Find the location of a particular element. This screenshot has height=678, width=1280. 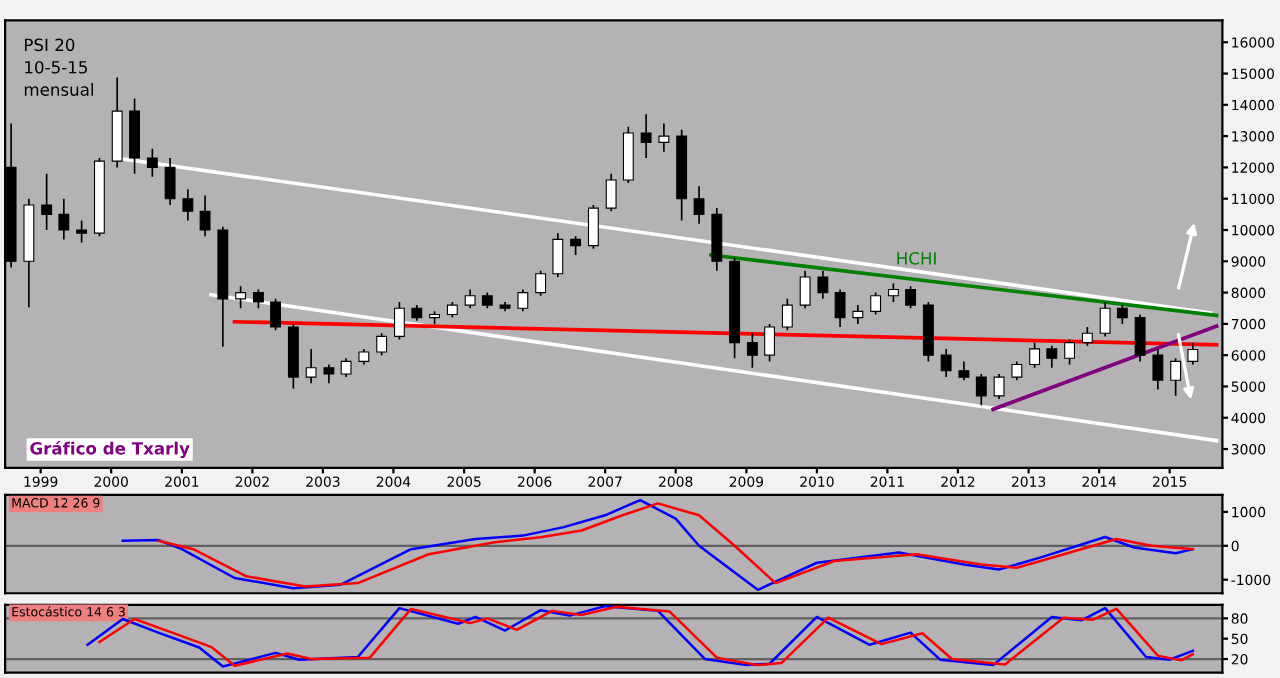

text: PSI 20 is located at coordinates (50, 45).